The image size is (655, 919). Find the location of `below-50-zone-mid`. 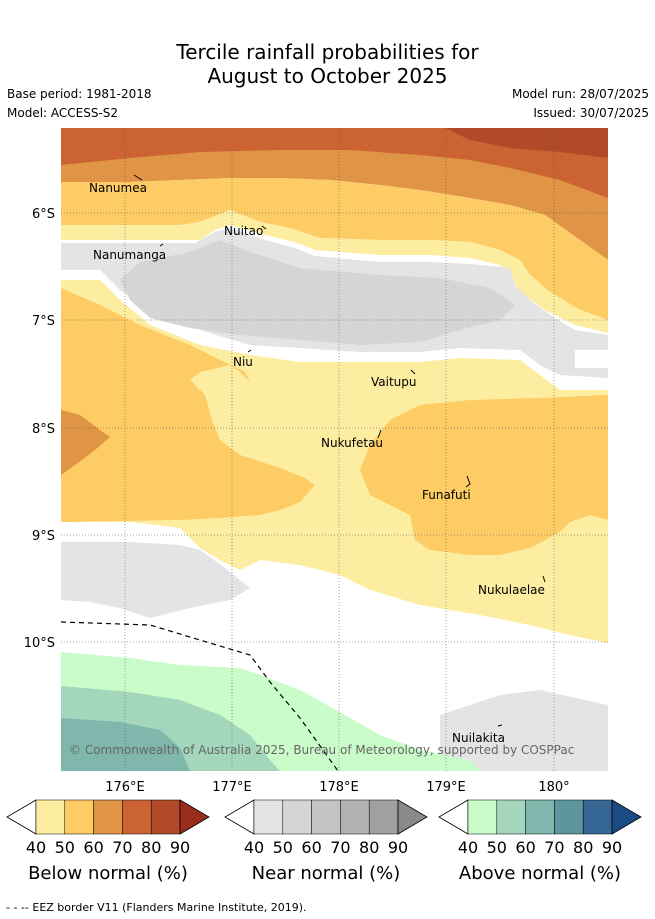

below-50-zone-mid is located at coordinates (188, 405).